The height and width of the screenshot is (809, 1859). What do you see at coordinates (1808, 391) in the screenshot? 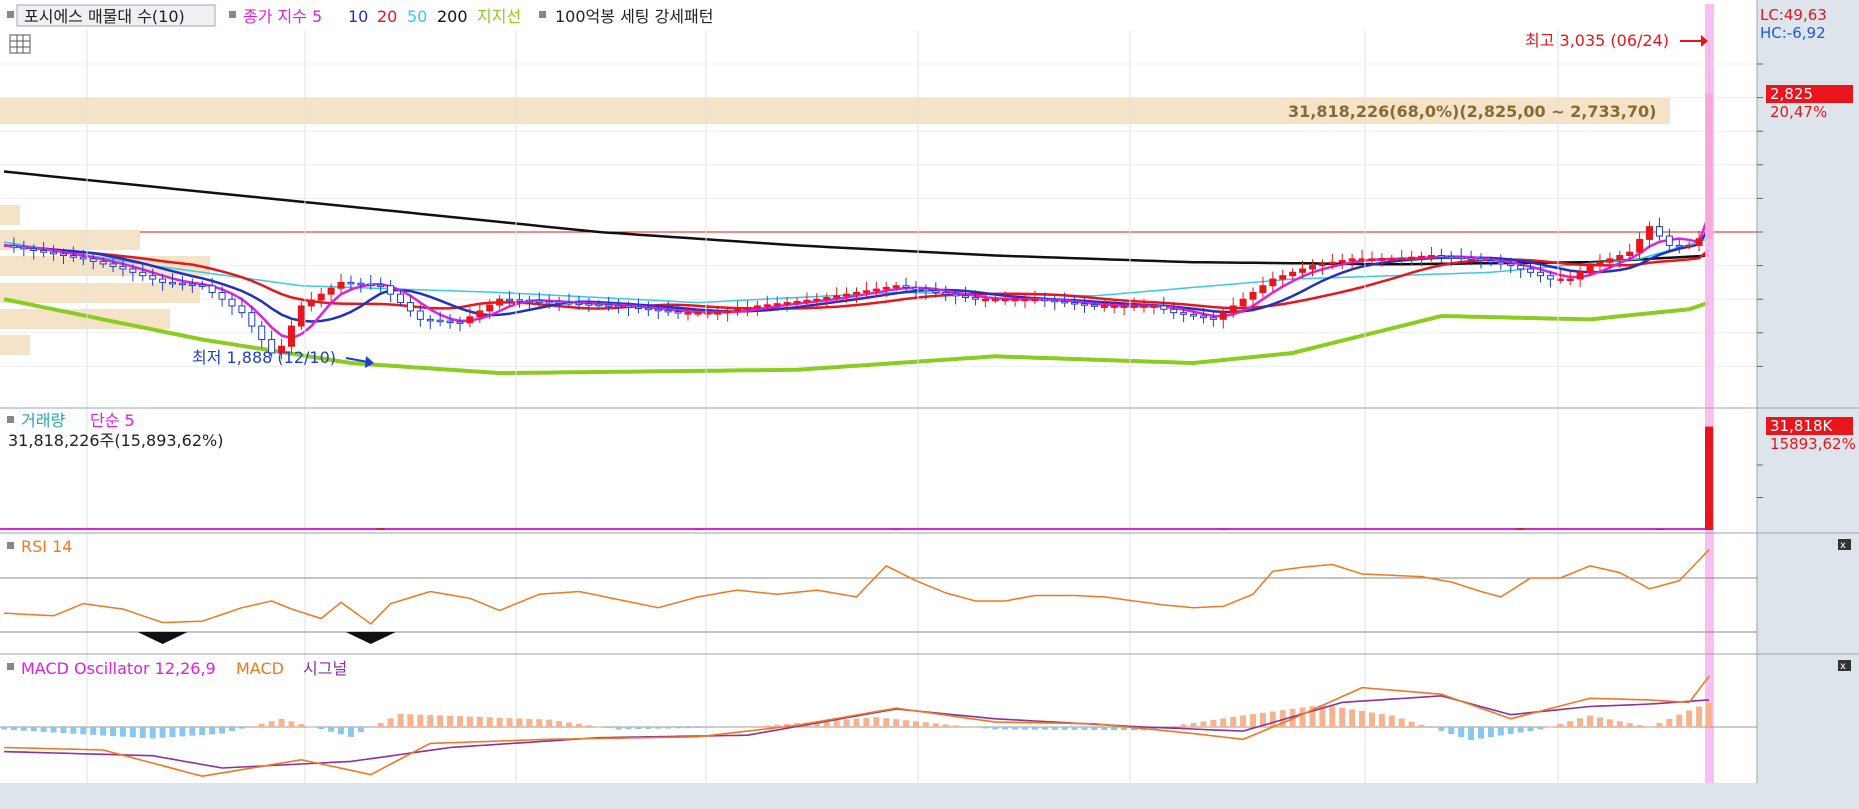
I see `right-axis-panel` at bounding box center [1808, 391].